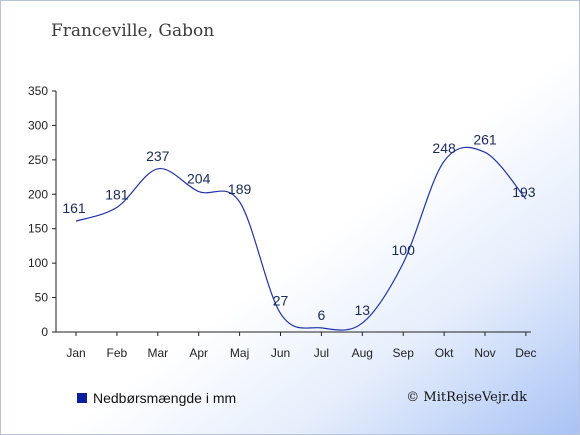 The width and height of the screenshot is (580, 435). What do you see at coordinates (444, 148) in the screenshot?
I see `data-label: 248` at bounding box center [444, 148].